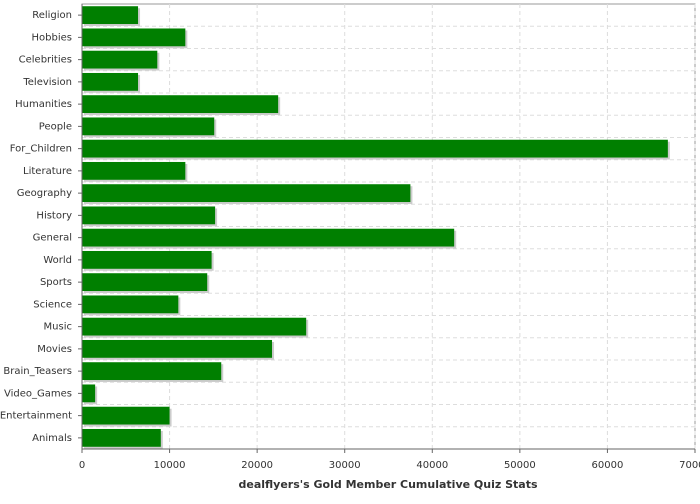 Image resolution: width=700 pixels, height=504 pixels. What do you see at coordinates (52, 238) in the screenshot?
I see `y-tick-label: General` at bounding box center [52, 238].